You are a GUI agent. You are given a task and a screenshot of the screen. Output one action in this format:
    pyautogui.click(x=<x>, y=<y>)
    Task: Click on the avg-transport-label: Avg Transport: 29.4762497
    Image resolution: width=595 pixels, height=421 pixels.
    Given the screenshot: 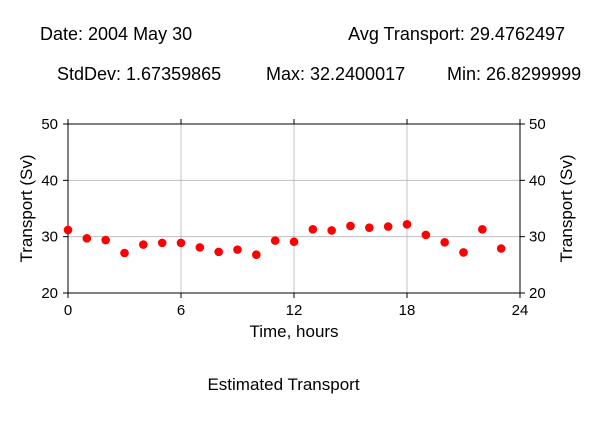 What is the action you would take?
    pyautogui.click(x=456, y=34)
    